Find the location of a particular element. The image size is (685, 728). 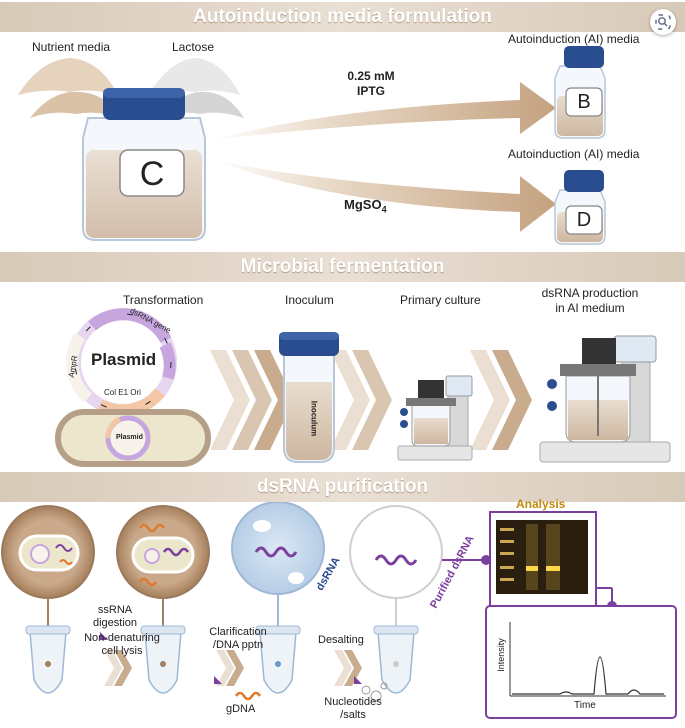

primary-culture-label: Primary culture is located at coordinates (440, 300).